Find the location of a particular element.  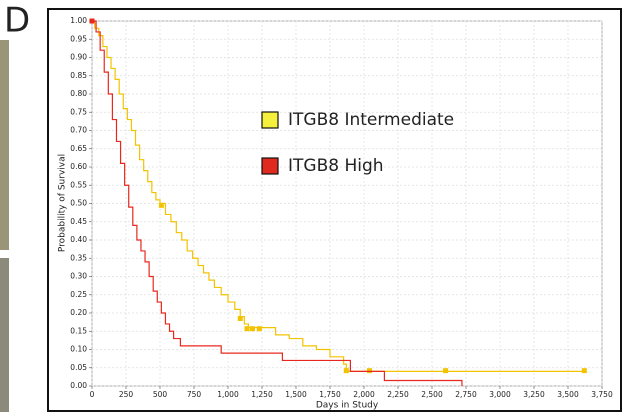

y-tick-label: 0.15 is located at coordinates (78, 330).